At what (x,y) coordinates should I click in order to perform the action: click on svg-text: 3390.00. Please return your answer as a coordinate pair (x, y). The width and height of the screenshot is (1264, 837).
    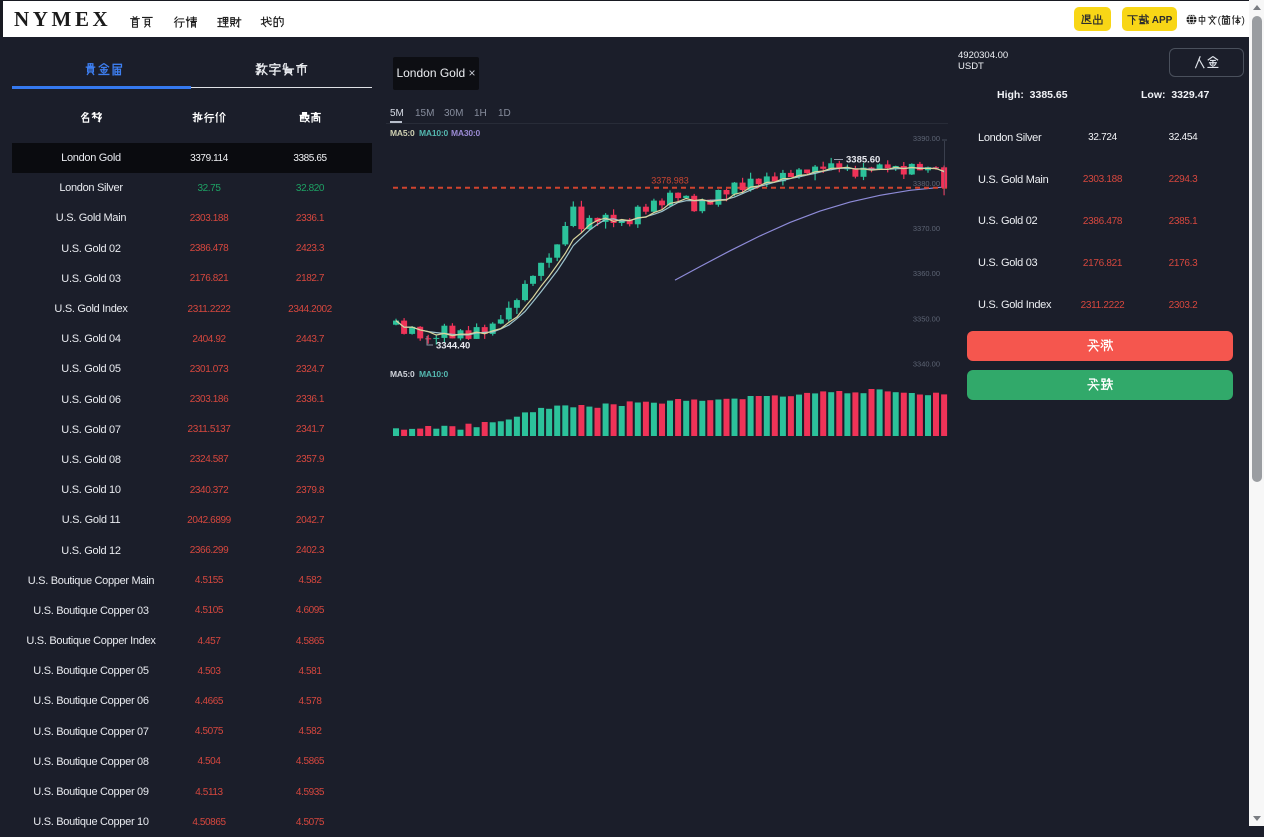
    Looking at the image, I should click on (926, 138).